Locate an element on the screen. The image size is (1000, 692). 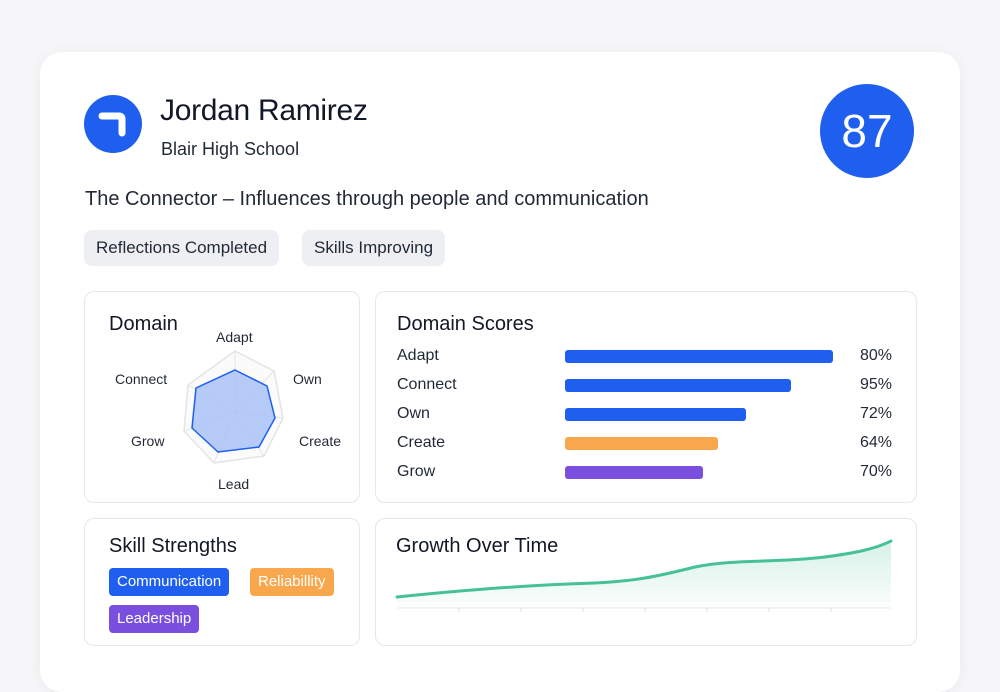
score-bar-own is located at coordinates (655, 414).